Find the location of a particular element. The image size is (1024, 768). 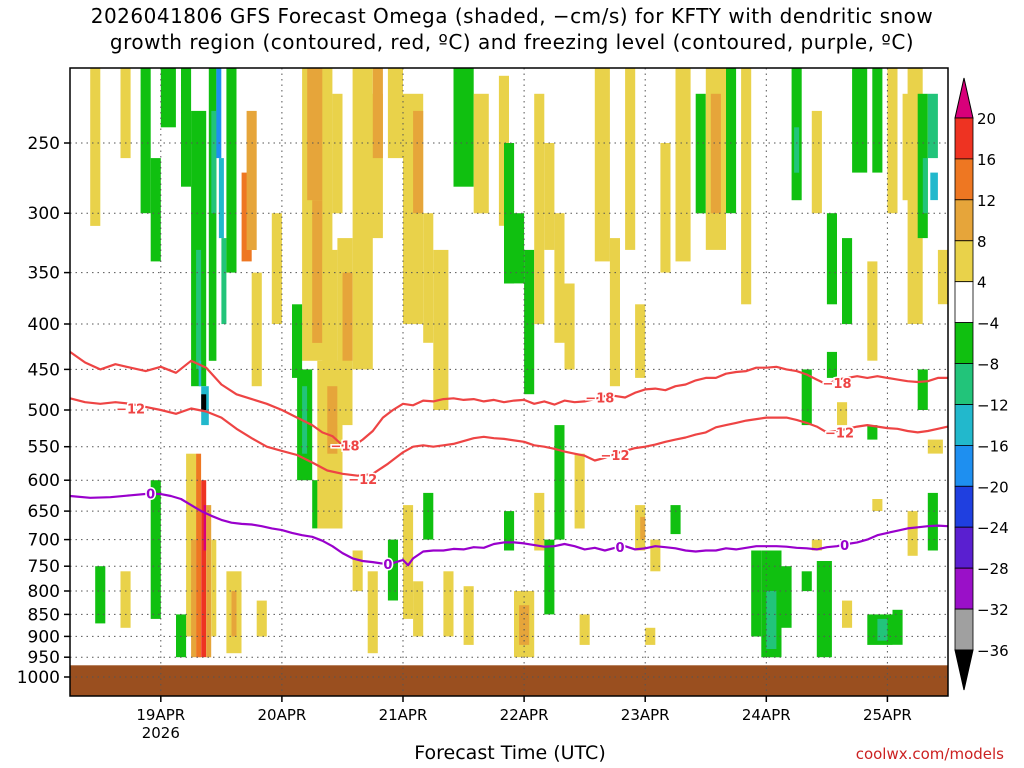

x-tick-label-0: 19APR is located at coordinates (160, 715).